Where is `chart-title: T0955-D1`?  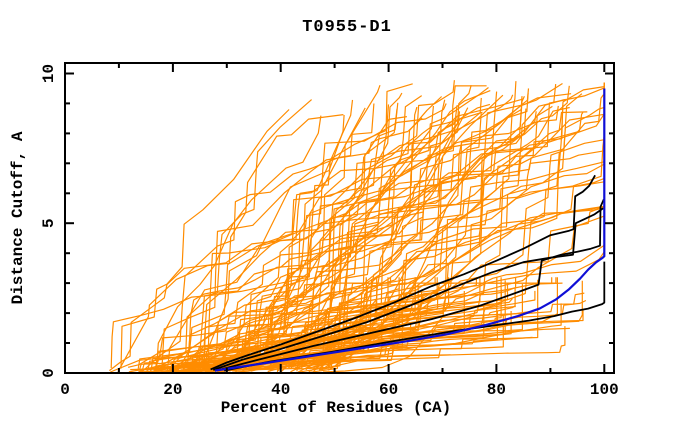
chart-title: T0955-D1 is located at coordinates (347, 27).